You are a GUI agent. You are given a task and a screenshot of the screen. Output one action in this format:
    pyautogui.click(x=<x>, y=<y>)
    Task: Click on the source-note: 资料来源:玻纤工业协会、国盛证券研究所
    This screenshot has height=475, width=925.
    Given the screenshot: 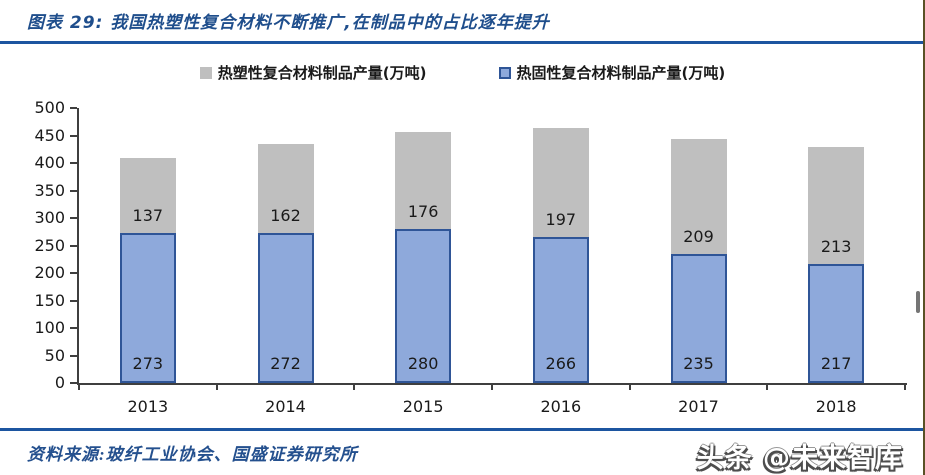 What is the action you would take?
    pyautogui.click(x=192, y=454)
    